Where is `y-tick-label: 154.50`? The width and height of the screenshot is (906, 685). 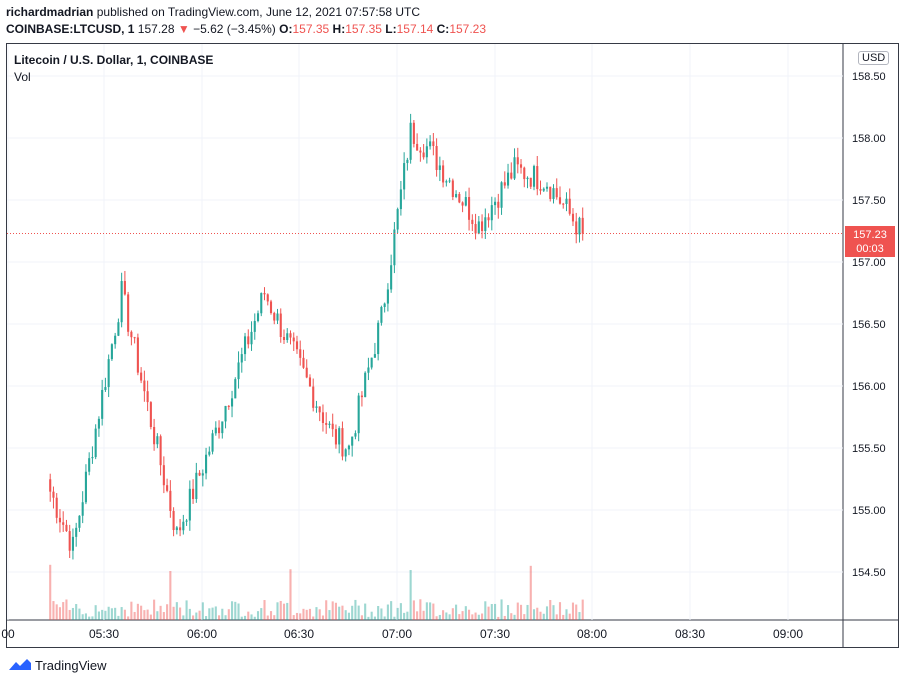 y-tick-label: 154.50 is located at coordinates (869, 573).